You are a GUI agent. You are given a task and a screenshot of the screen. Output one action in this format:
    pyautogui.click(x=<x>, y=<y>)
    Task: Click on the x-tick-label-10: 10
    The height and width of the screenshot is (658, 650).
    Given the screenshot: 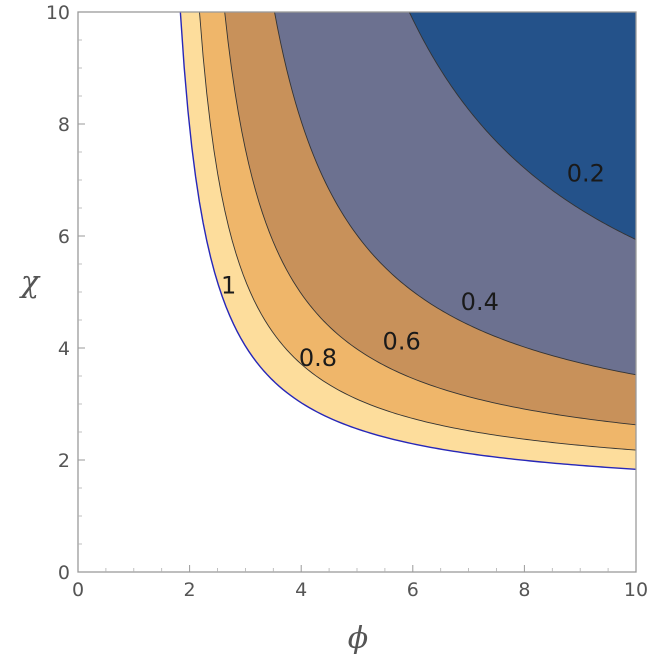 What is the action you would take?
    pyautogui.click(x=636, y=590)
    